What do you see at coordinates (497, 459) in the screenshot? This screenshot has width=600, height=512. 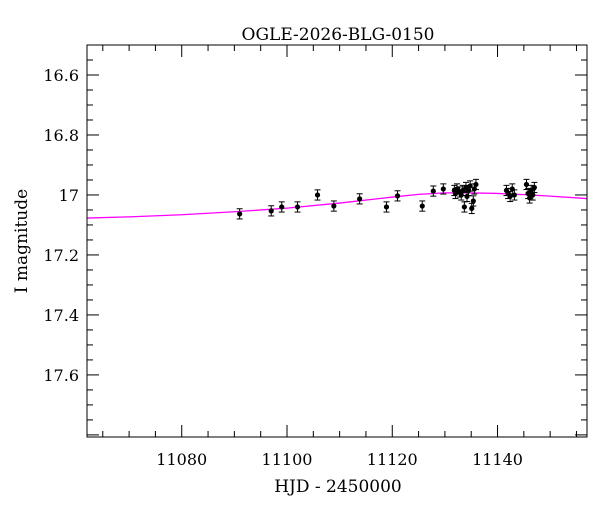 I see `x-tick-label: 11140` at bounding box center [497, 459].